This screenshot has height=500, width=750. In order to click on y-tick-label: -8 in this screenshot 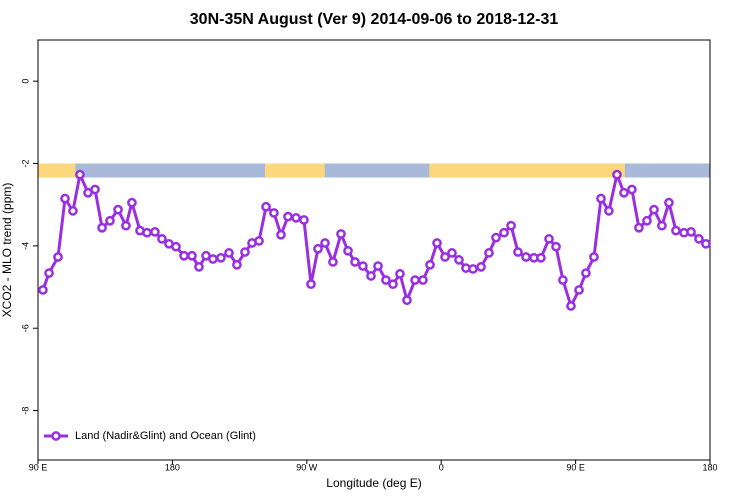, I will do `click(25, 411)`.